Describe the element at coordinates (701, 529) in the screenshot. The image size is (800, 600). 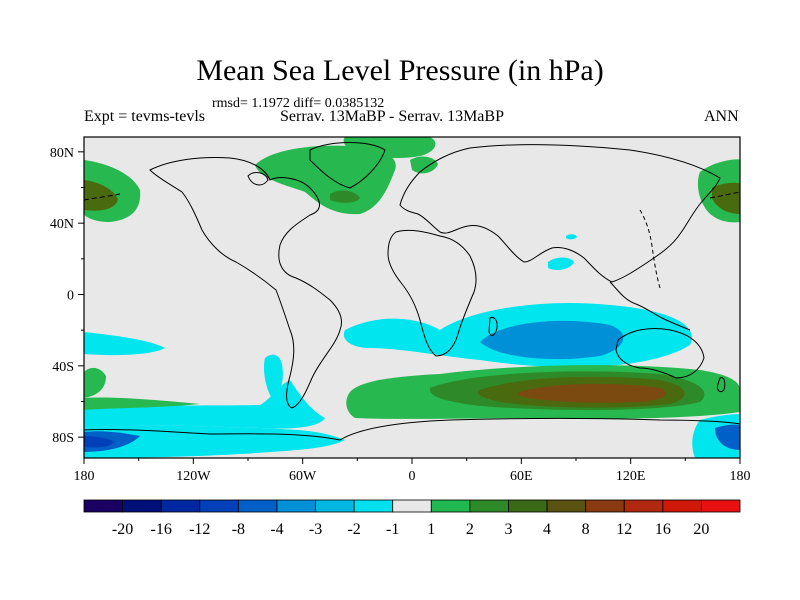
I see `colorbar-label: 20` at that location.